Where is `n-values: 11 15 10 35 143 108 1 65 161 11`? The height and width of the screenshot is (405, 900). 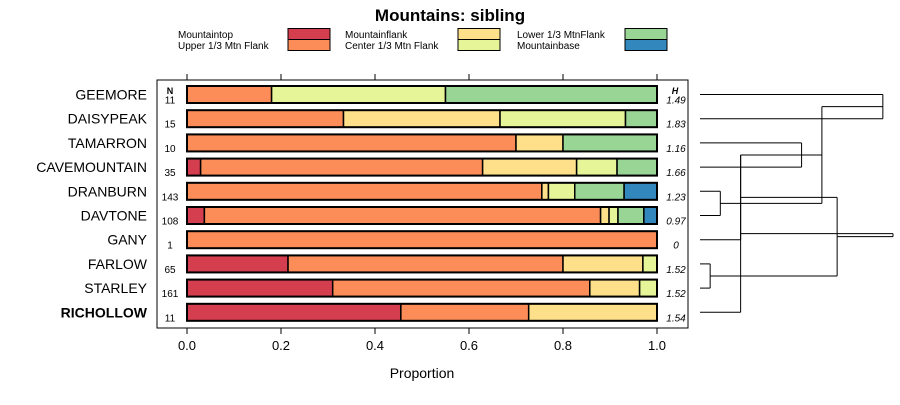
n-values: 11 15 10 35 143 108 1 65 161 11 is located at coordinates (170, 210).